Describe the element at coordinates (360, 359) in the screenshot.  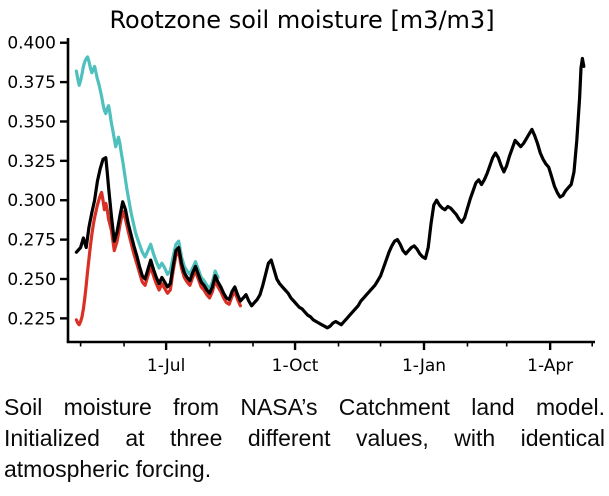
I see `x-axis-ticks: 1-Jul 1-Oct 1-Jan 1-Apr` at that location.